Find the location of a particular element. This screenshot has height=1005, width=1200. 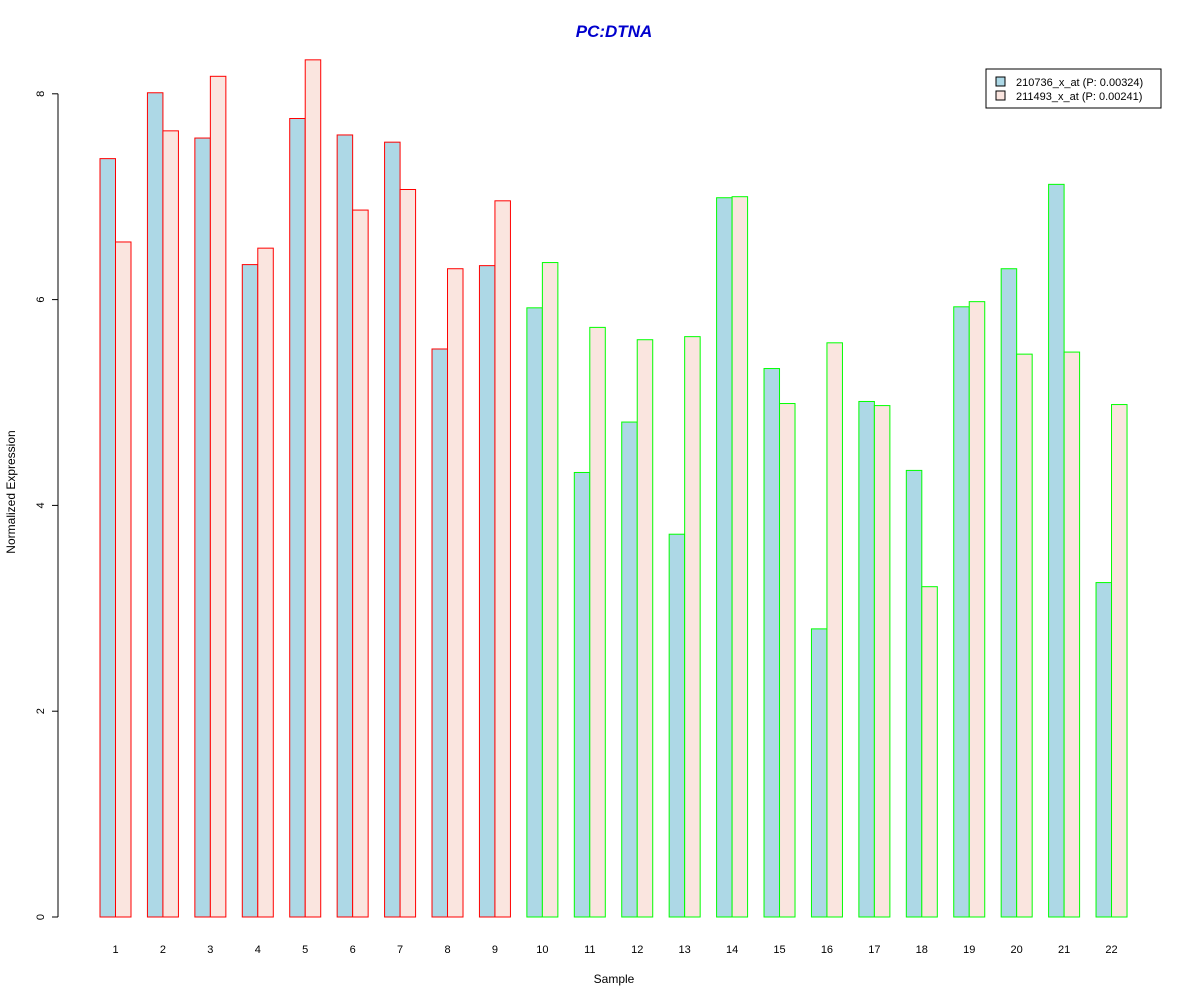

x-tick-label: 17 is located at coordinates (874, 950).